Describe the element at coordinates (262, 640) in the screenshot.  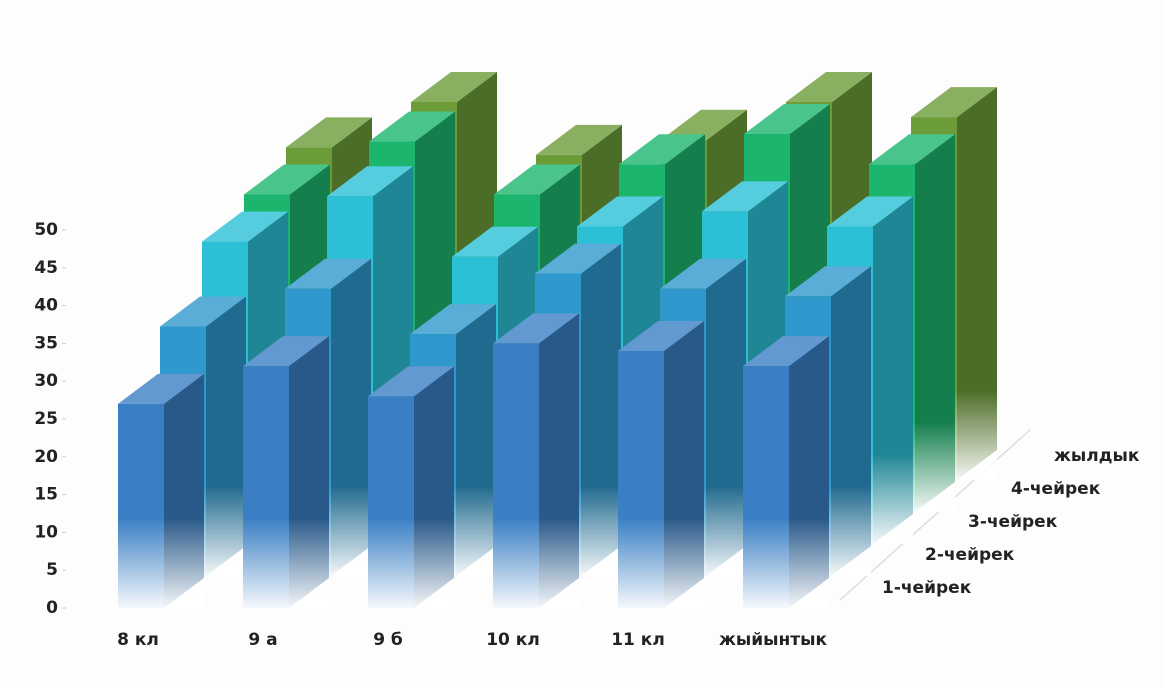
I see `x-tick-label: 9 а` at that location.